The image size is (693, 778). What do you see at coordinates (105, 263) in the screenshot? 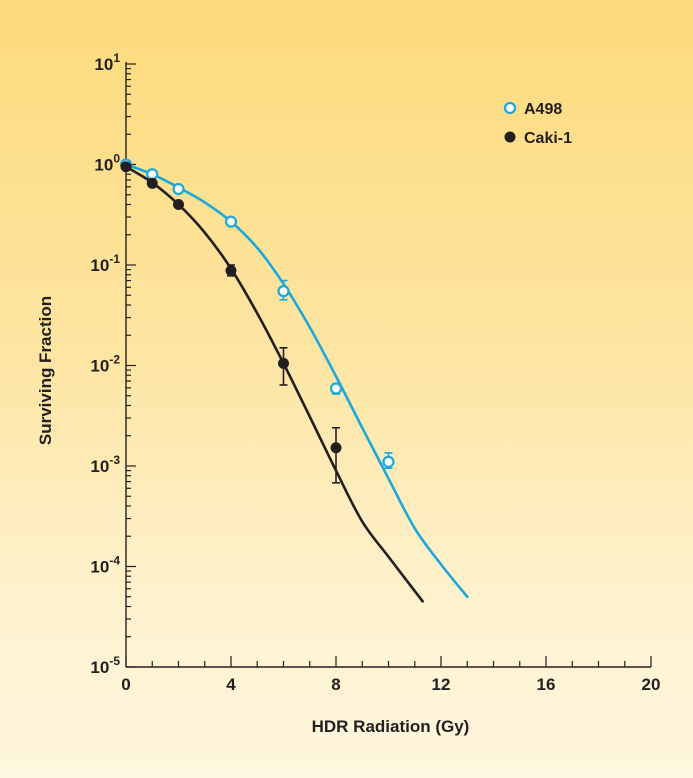
I see `y-tick-label: 10⁻¹` at bounding box center [105, 263].